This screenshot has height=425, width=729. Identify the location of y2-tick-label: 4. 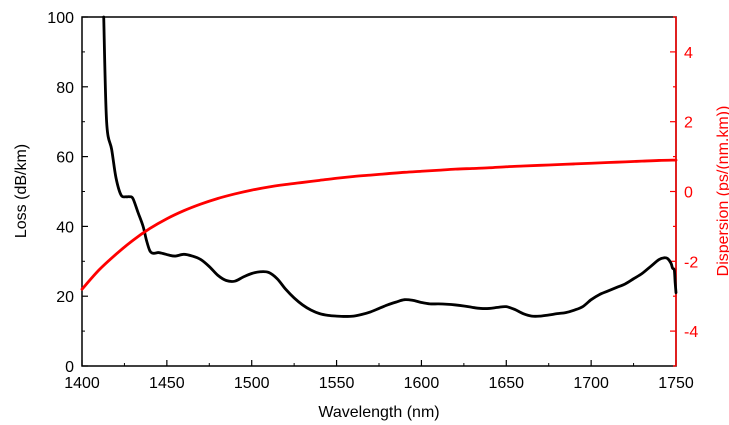
(688, 53).